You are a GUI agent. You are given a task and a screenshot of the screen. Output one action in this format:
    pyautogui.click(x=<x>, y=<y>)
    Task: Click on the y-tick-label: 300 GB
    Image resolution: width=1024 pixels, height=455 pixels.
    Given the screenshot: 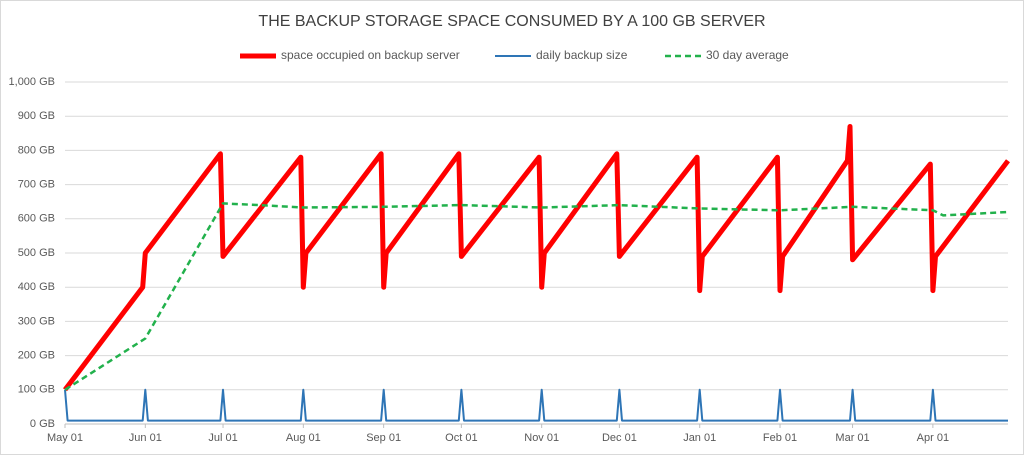 What is the action you would take?
    pyautogui.click(x=36, y=321)
    